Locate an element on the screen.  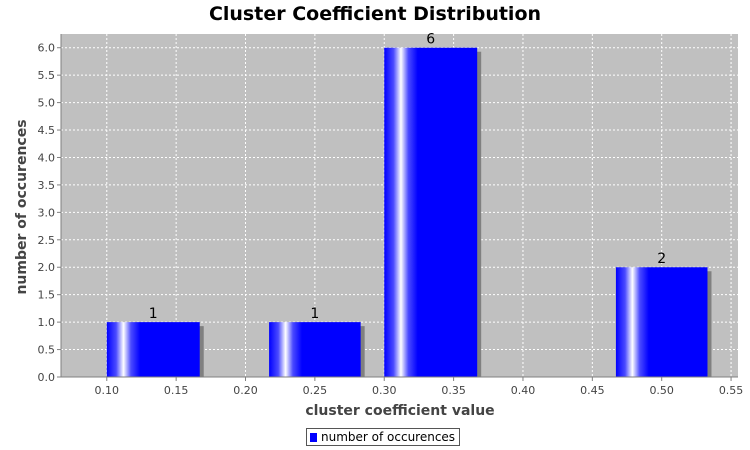
legend-swatch is located at coordinates (313, 437).